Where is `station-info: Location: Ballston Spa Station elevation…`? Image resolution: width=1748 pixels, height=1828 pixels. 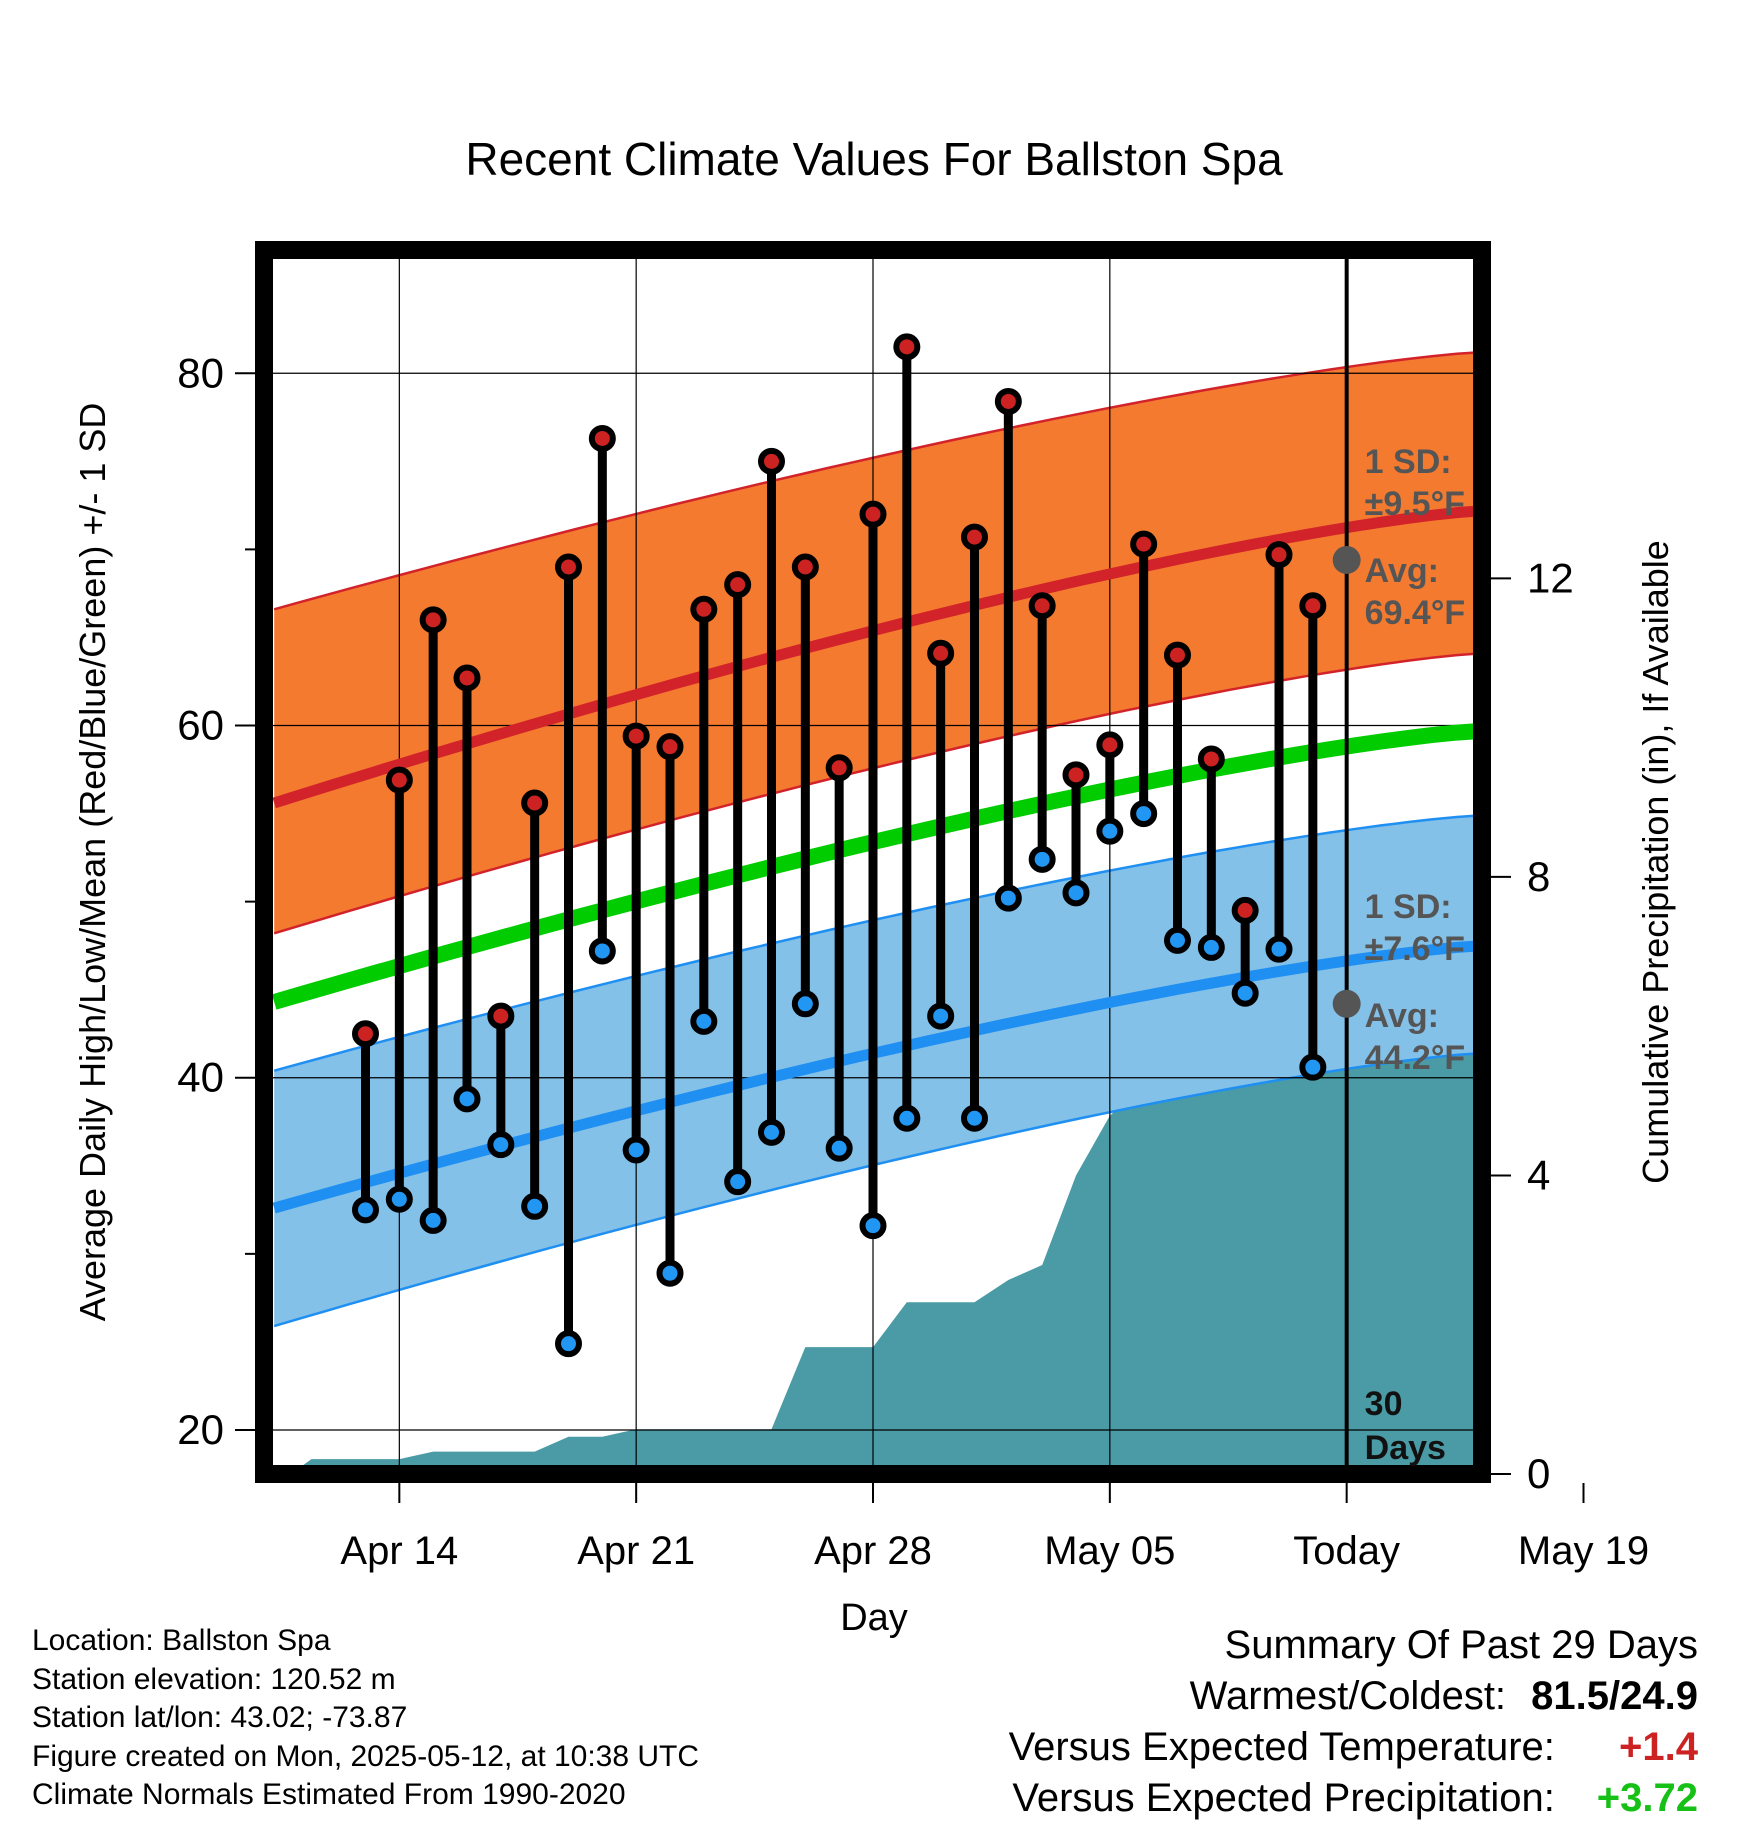
station-info: Location: Ballston Spa Station elevation… is located at coordinates (365, 1718).